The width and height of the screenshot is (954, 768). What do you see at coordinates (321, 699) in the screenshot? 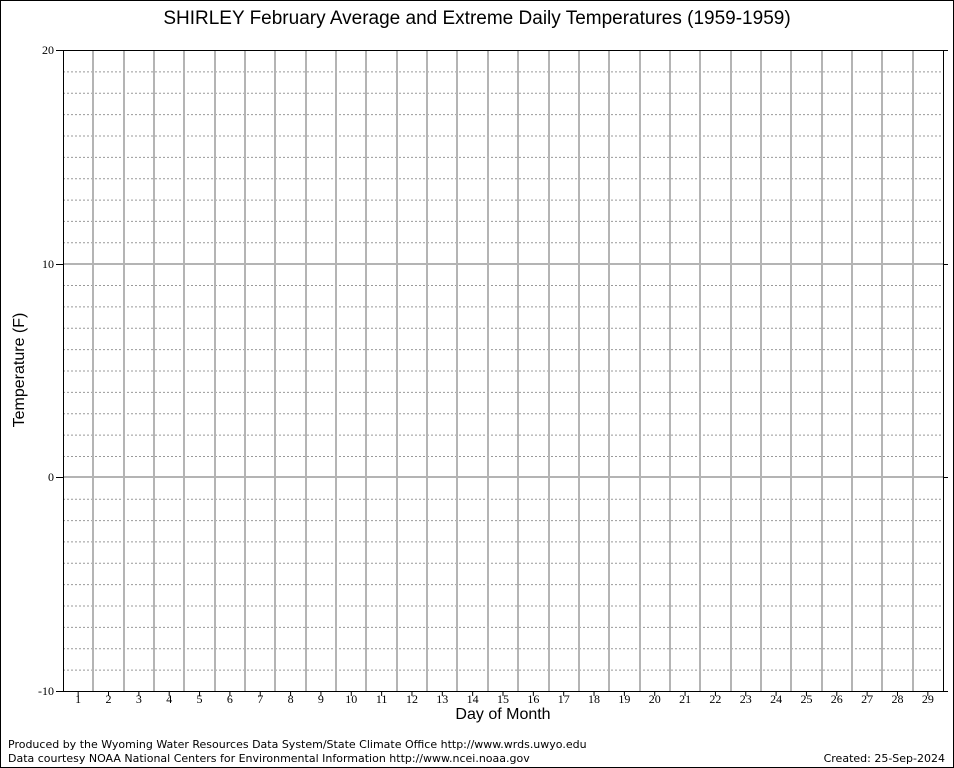
I see `x-tick-label: 9` at bounding box center [321, 699].